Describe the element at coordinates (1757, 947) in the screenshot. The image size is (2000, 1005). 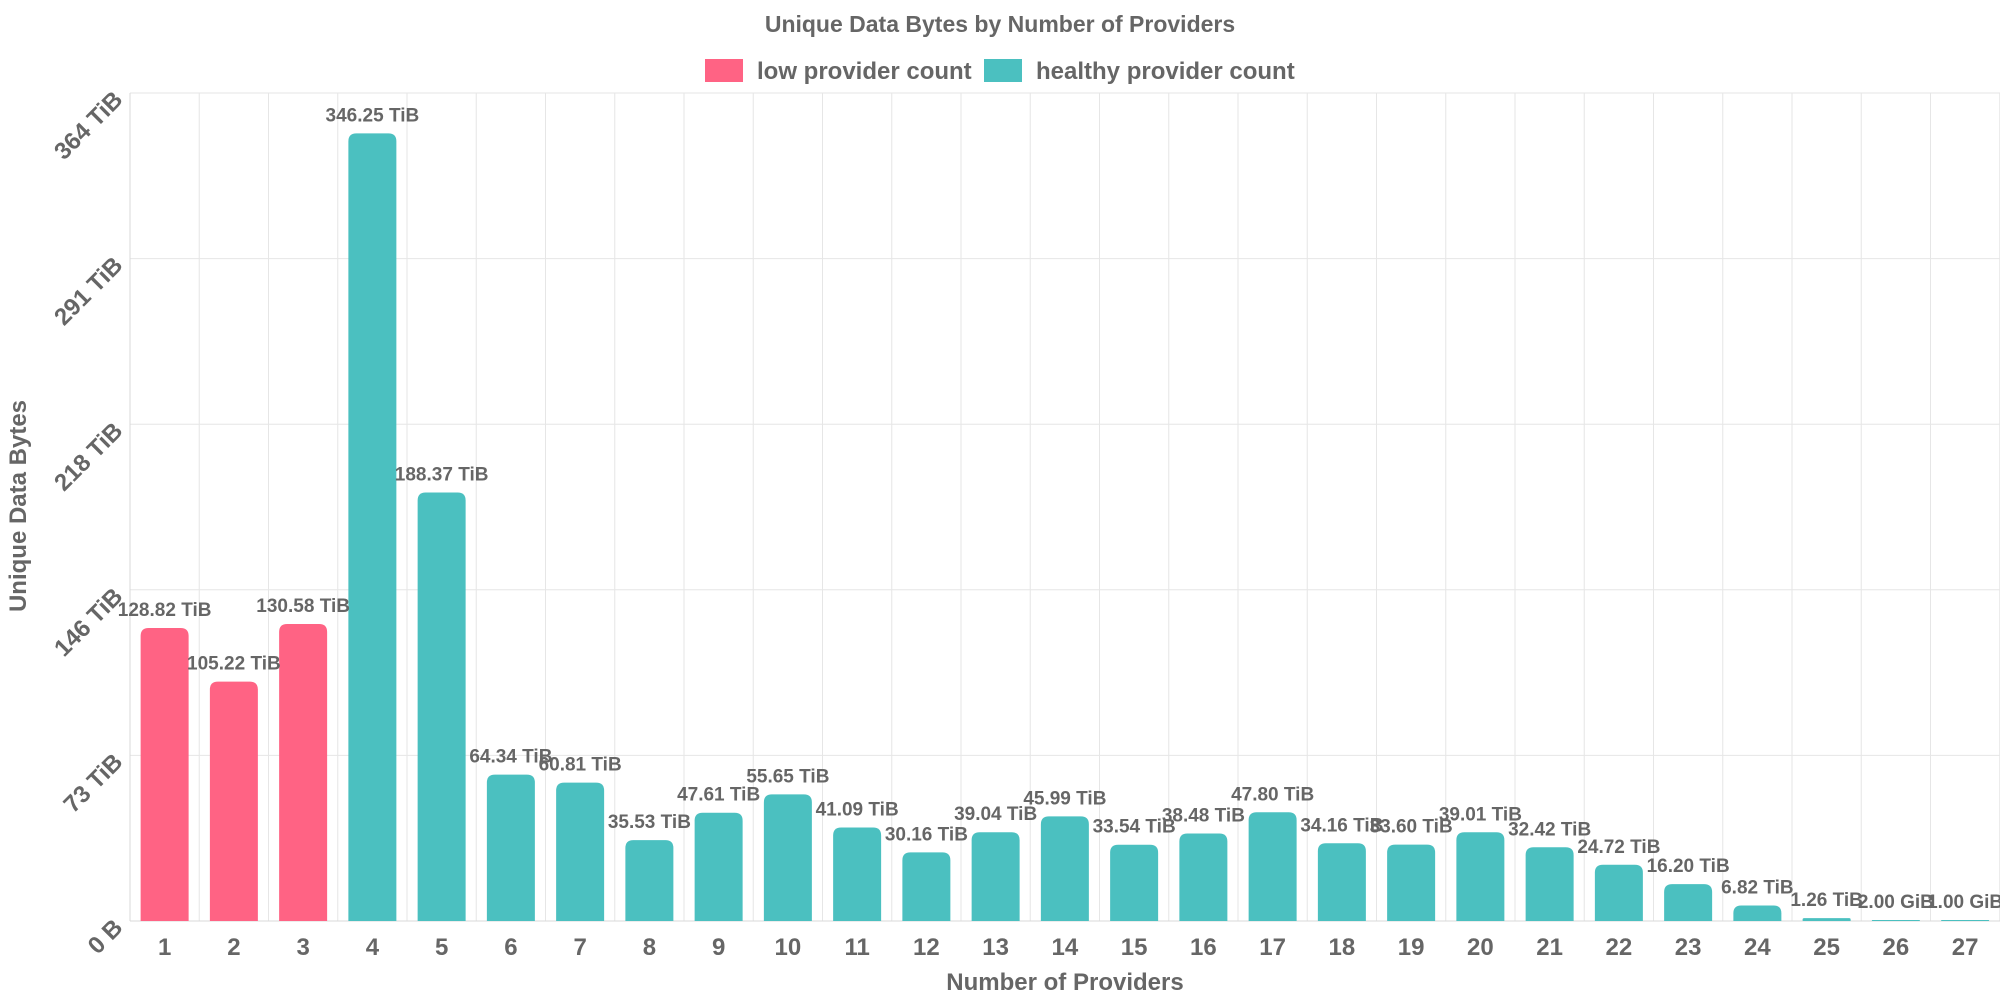
I see `x-tick-label: 24` at that location.